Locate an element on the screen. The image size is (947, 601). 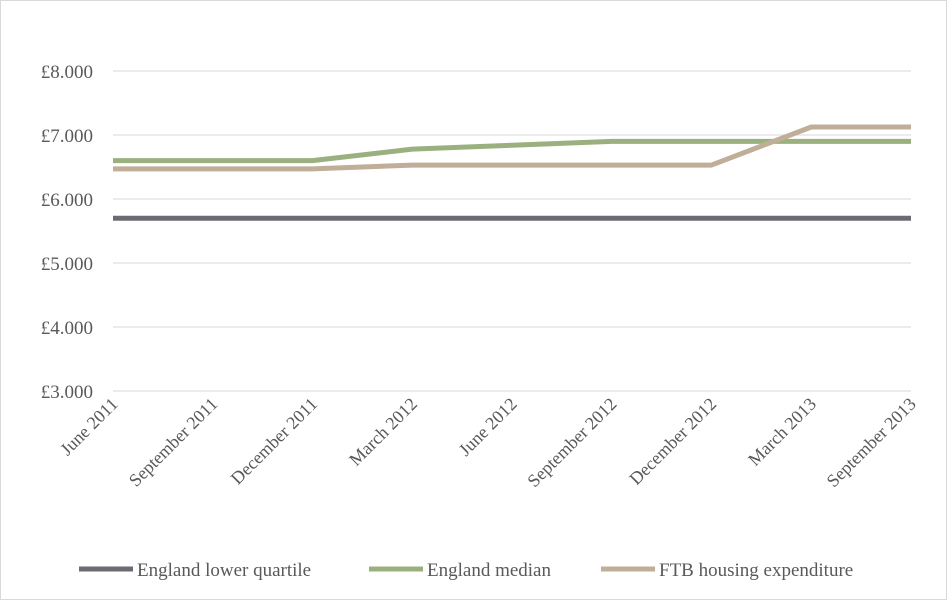
series-lines is located at coordinates (512, 172).